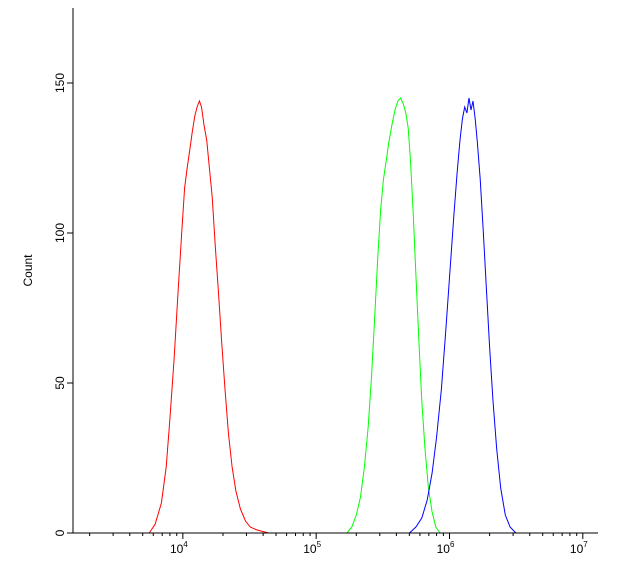 The height and width of the screenshot is (588, 634). I want to click on x-tick-label-7: 10⁷, so click(579, 548).